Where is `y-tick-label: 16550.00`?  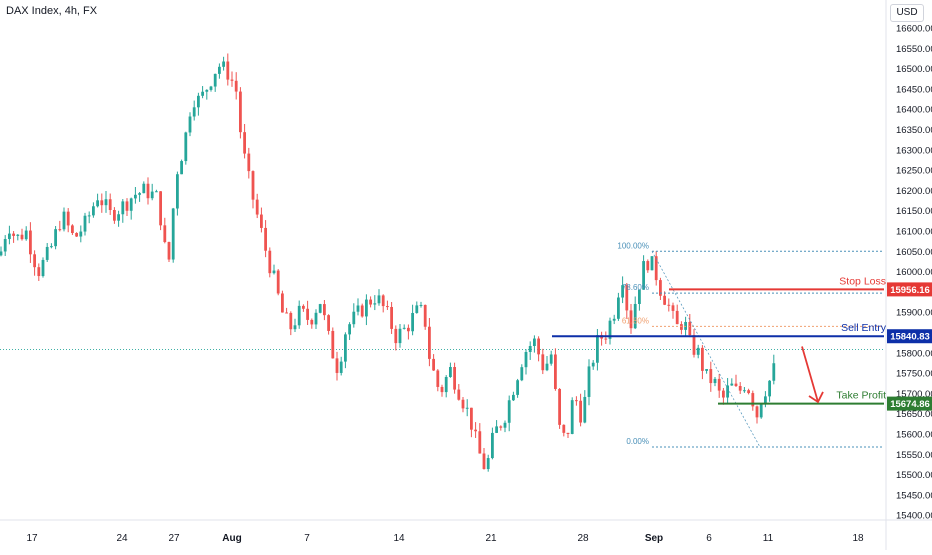 y-tick-label: 16550.00 is located at coordinates (914, 49).